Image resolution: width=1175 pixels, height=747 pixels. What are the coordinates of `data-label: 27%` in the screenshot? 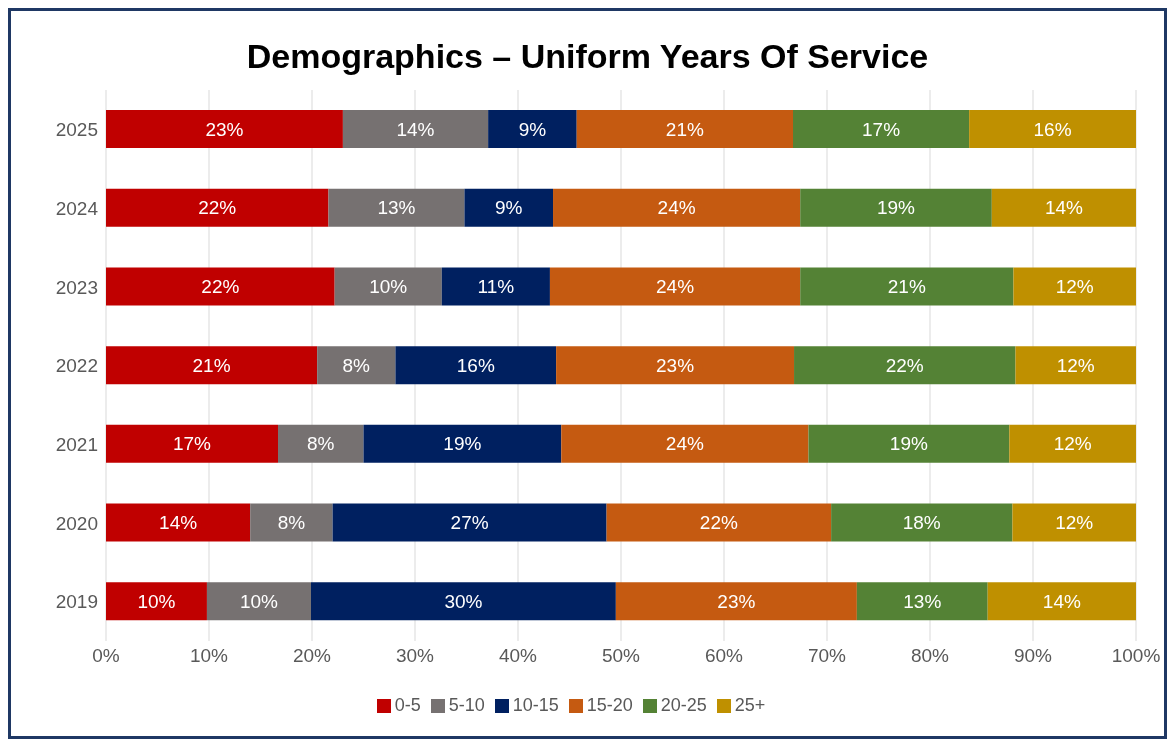 It's located at (469, 523).